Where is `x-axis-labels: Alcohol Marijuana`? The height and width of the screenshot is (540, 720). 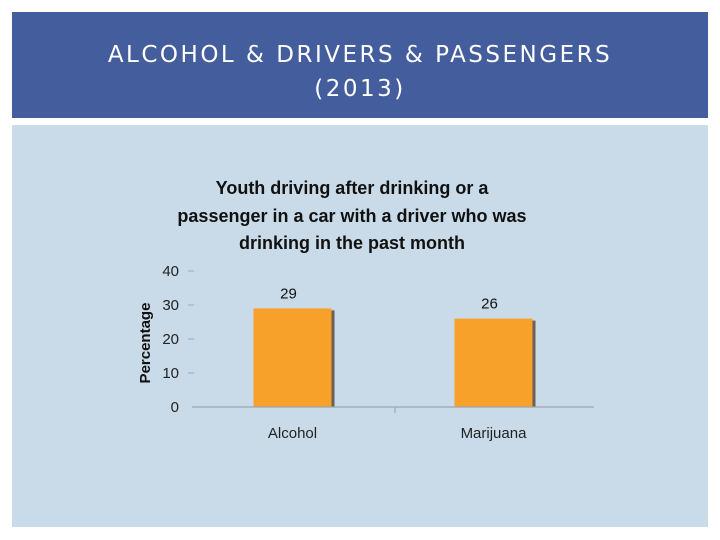
x-axis-labels: Alcohol Marijuana is located at coordinates (397, 433).